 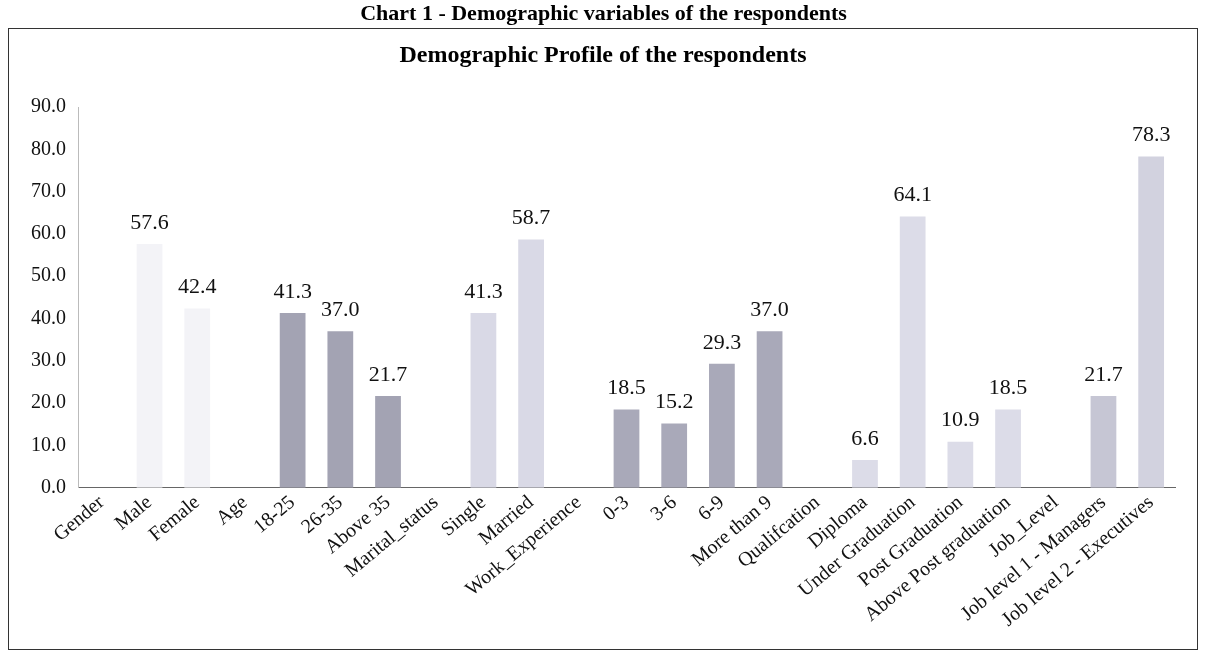 I want to click on y-tick-label: 60.0, so click(x=48, y=232).